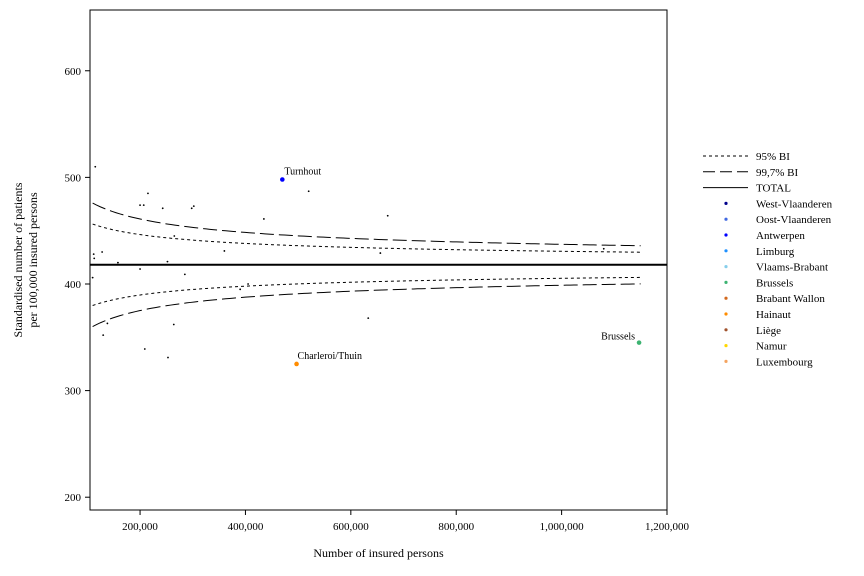 This screenshot has height=576, width=864. Describe the element at coordinates (792, 268) in the screenshot. I see `legend-label: Vlaams-Brabant` at that location.